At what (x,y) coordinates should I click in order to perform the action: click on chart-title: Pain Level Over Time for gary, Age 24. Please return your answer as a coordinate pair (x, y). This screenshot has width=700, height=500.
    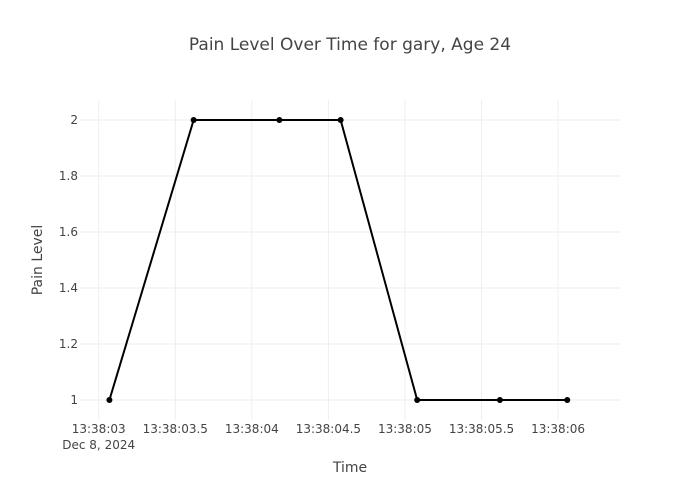
    Looking at the image, I should click on (350, 45).